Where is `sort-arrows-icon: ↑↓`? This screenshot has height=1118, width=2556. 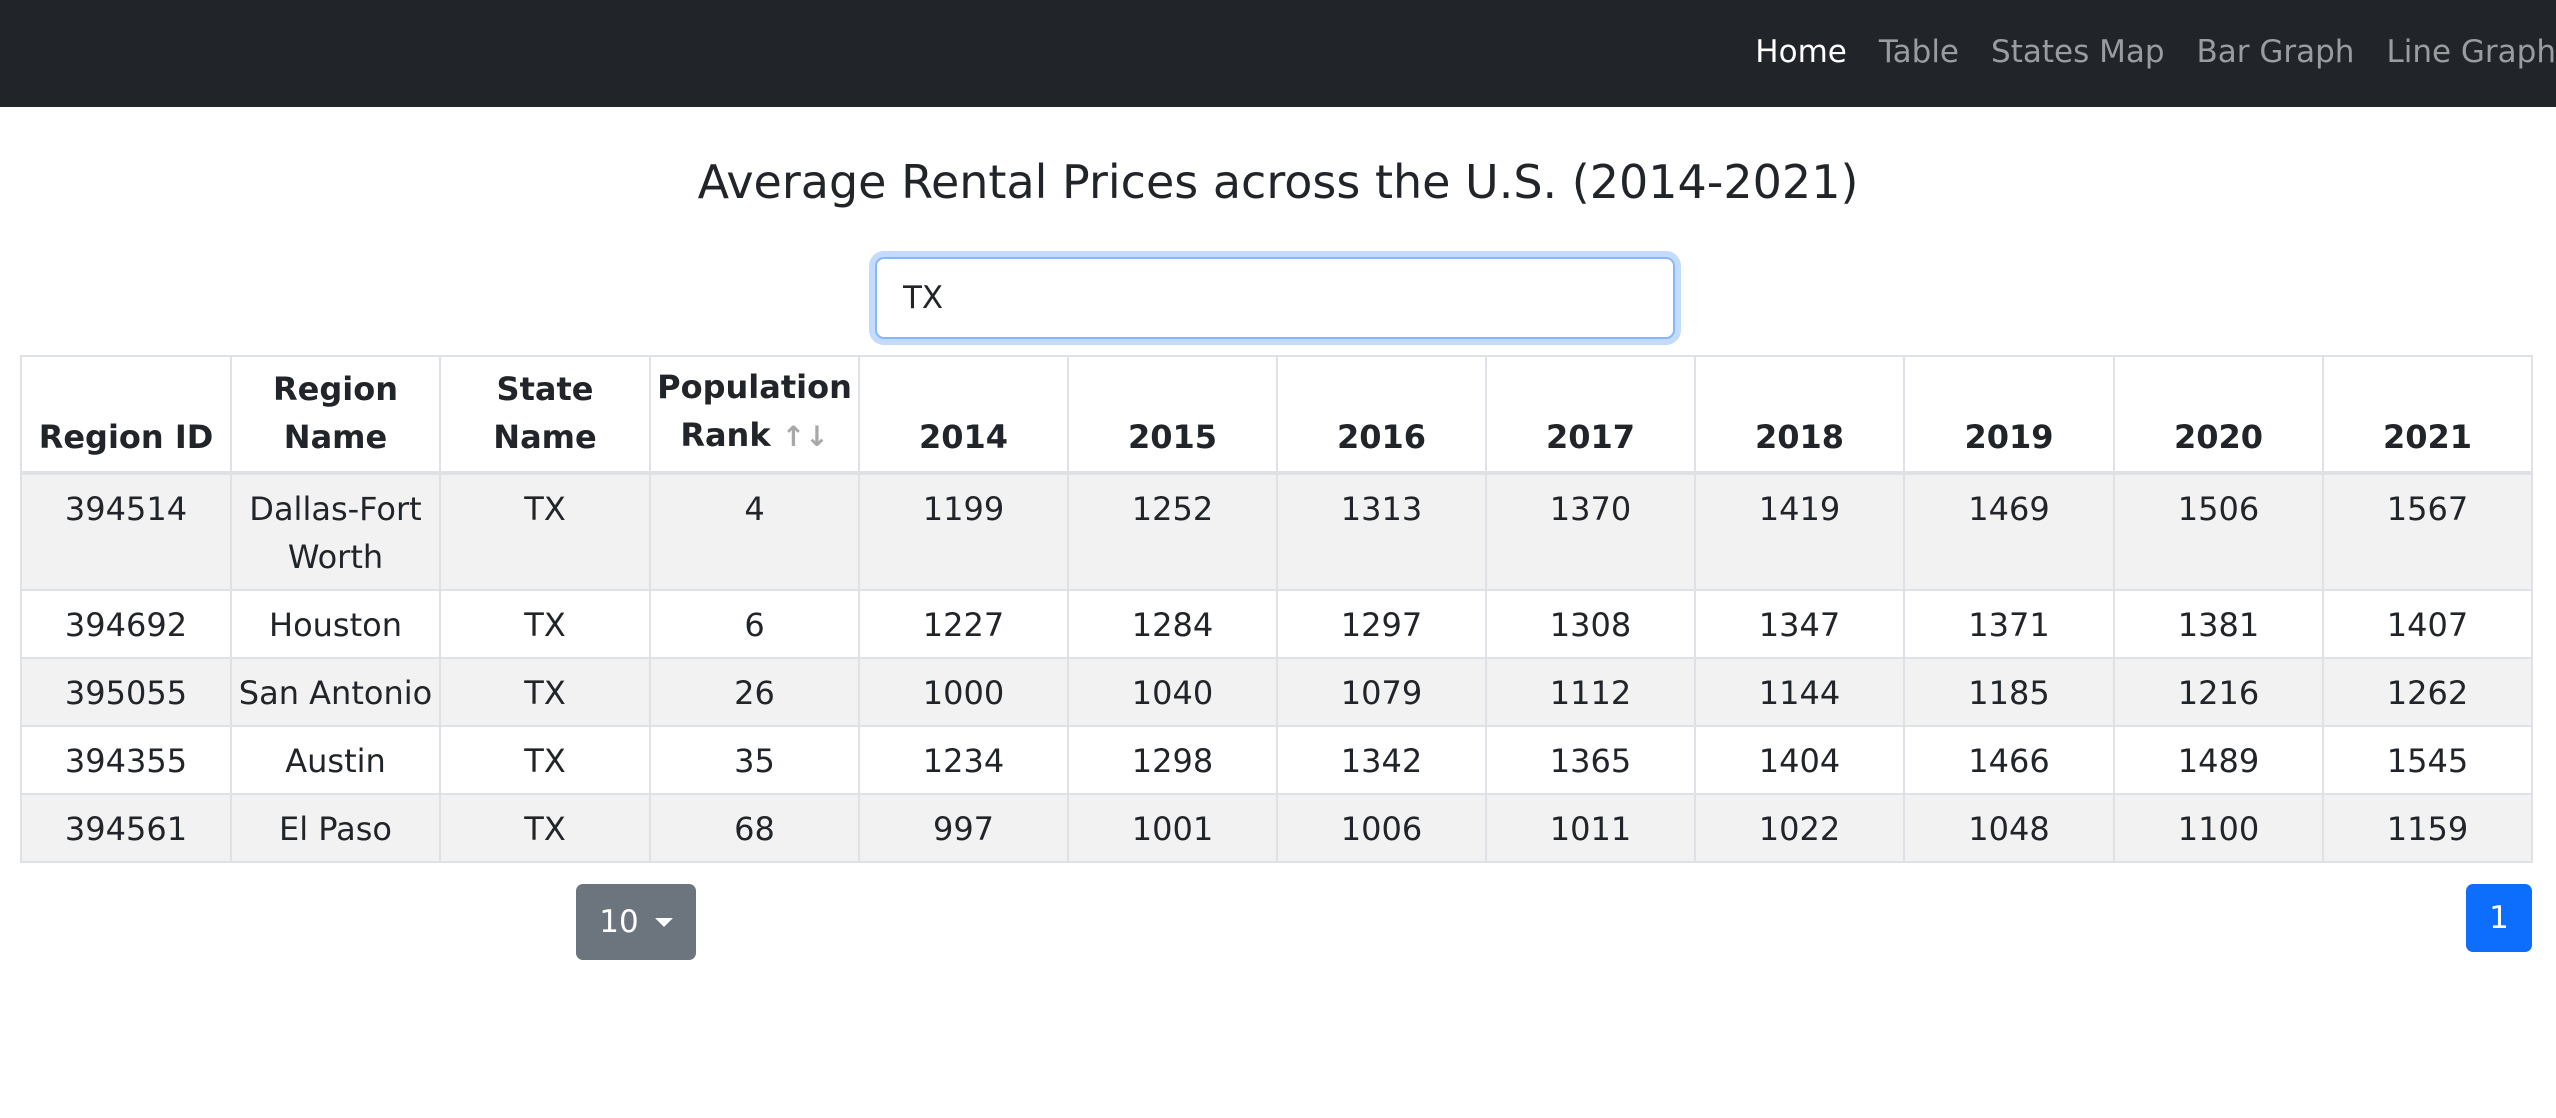
sort-arrows-icon: ↑↓ is located at coordinates (805, 436).